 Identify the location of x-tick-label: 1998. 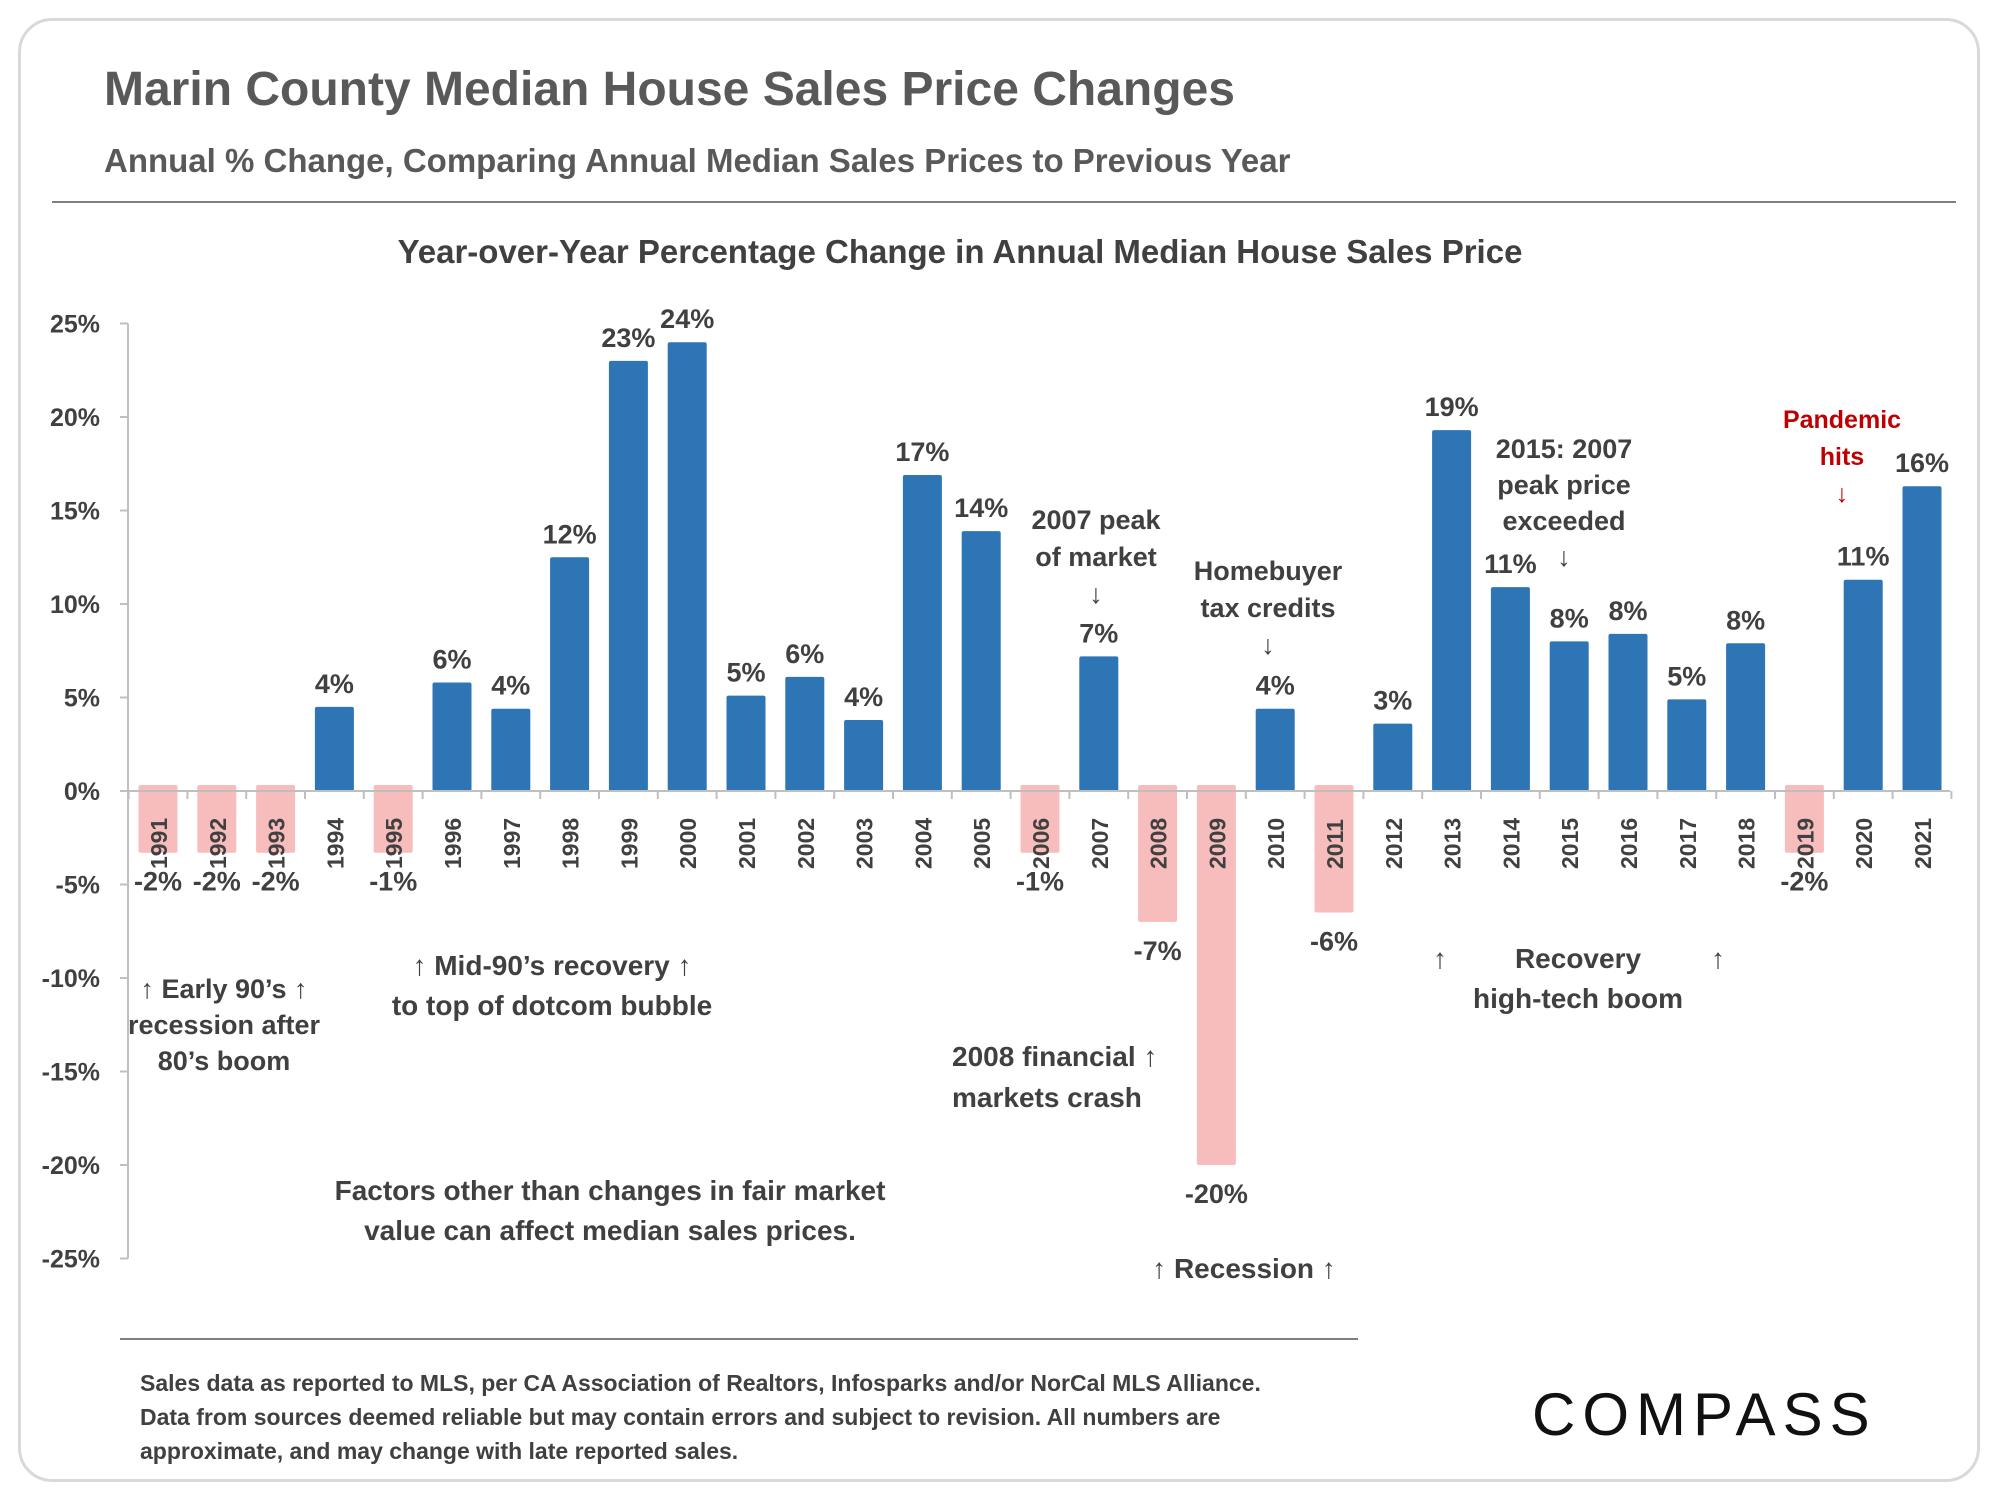
(571, 843).